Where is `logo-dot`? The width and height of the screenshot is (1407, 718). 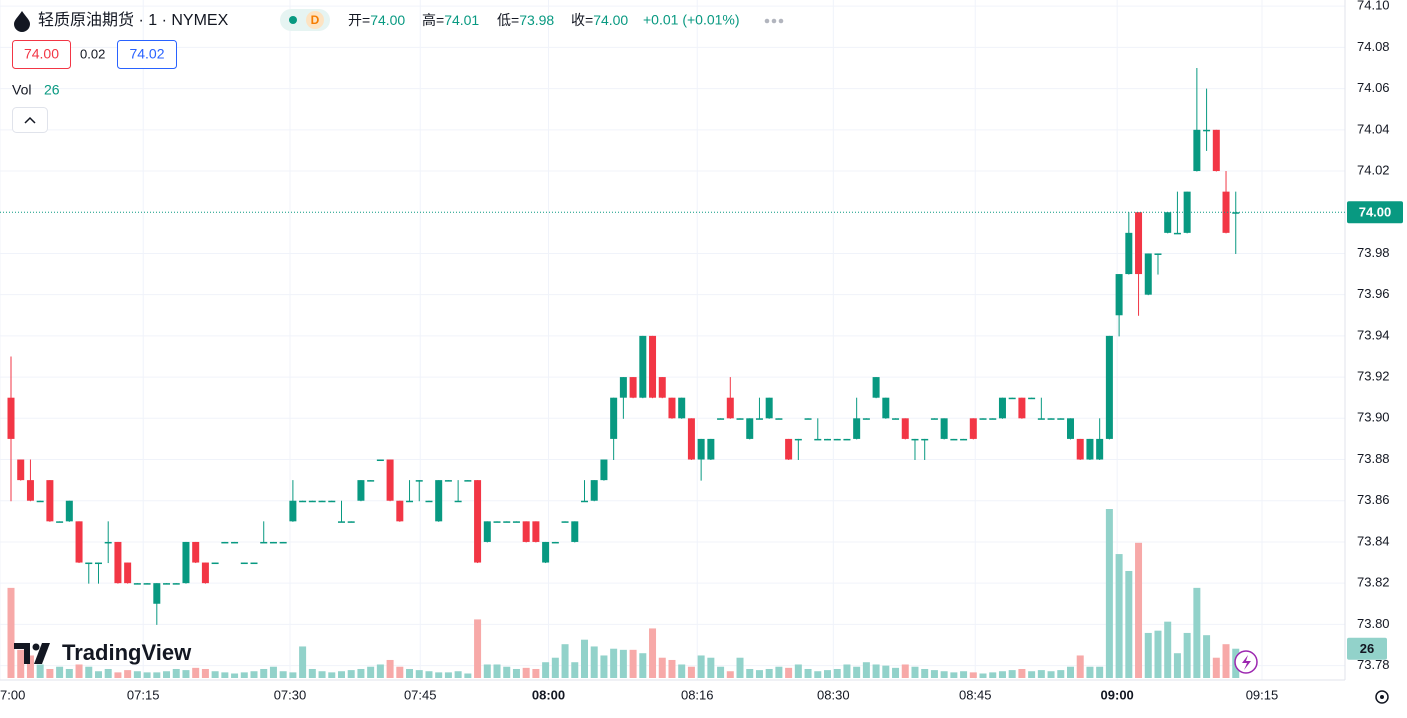 logo-dot is located at coordinates (36, 647).